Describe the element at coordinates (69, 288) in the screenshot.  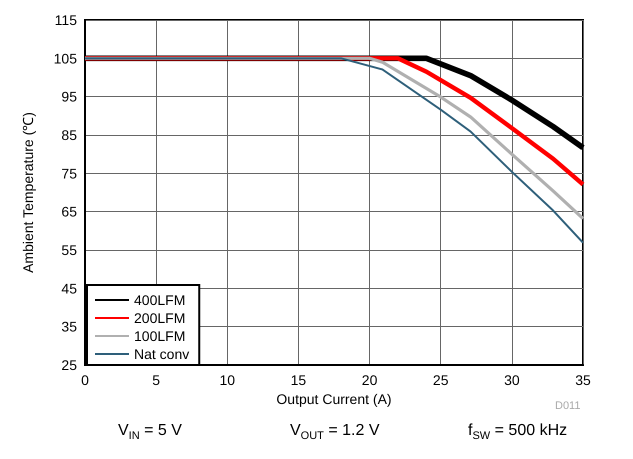
I see `y-tick-label: 45` at that location.